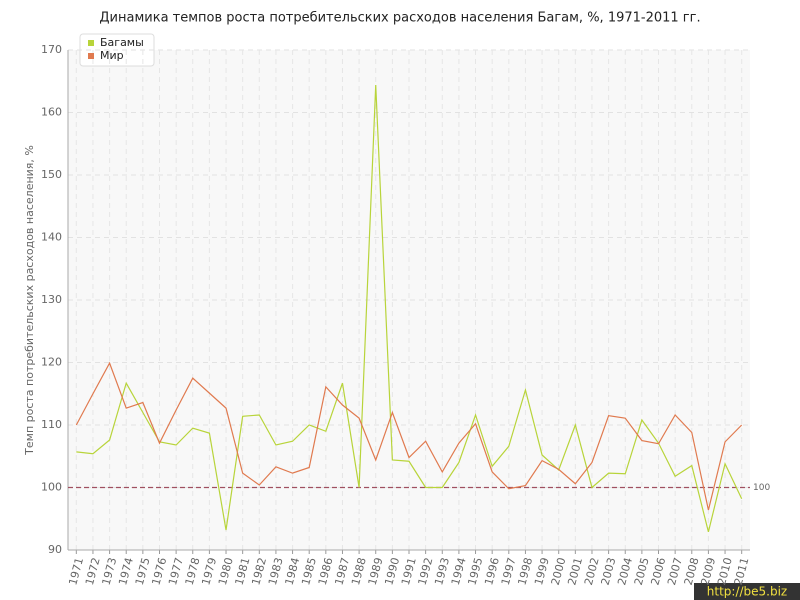 The width and height of the screenshot is (800, 600). I want to click on watermark: http://be5.biz, so click(747, 592).